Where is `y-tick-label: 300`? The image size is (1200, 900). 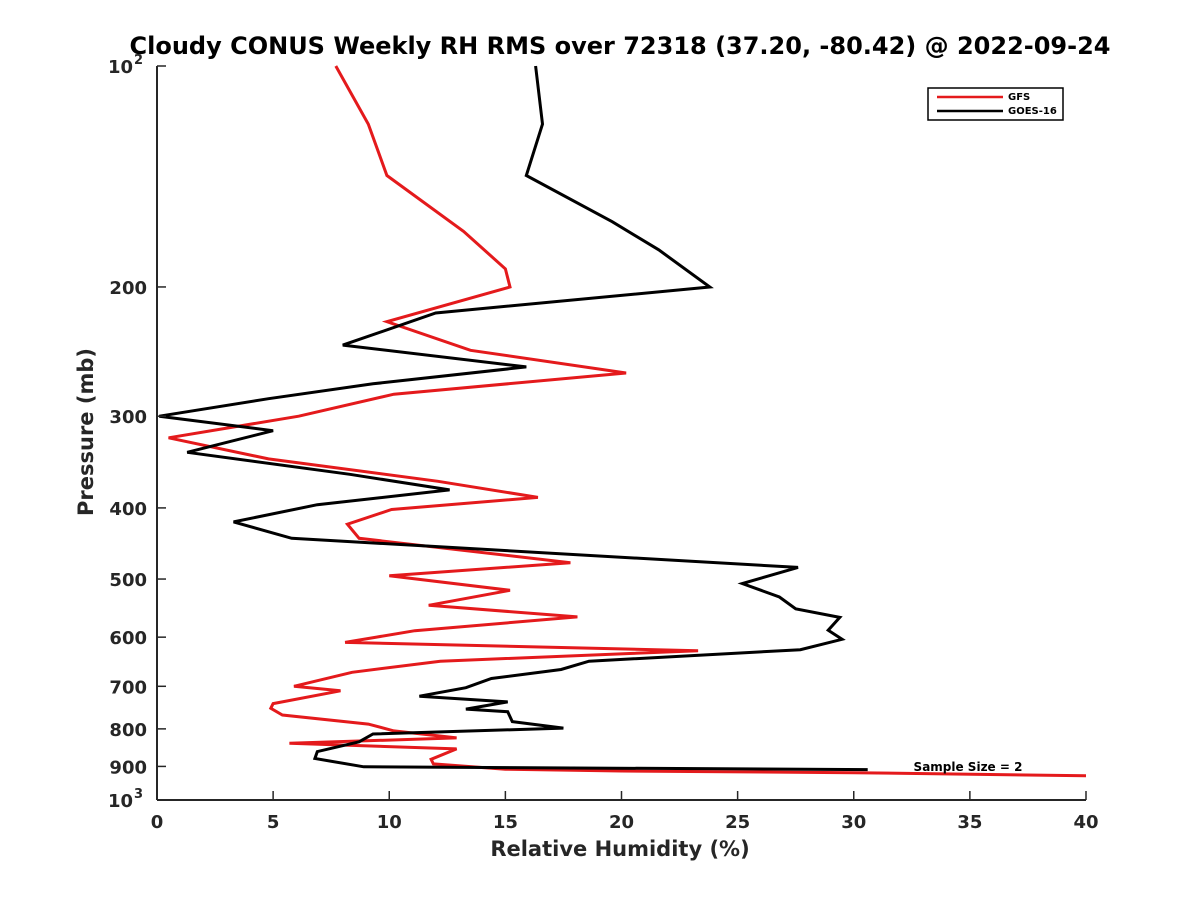 y-tick-label: 300 is located at coordinates (128, 417).